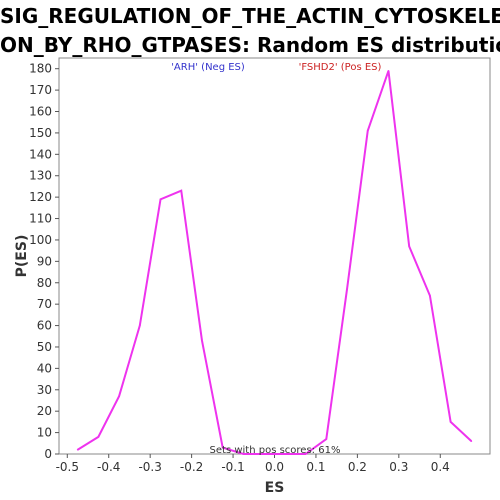  What do you see at coordinates (108, 467) in the screenshot?
I see `x-tick-label: -0.4` at bounding box center [108, 467].